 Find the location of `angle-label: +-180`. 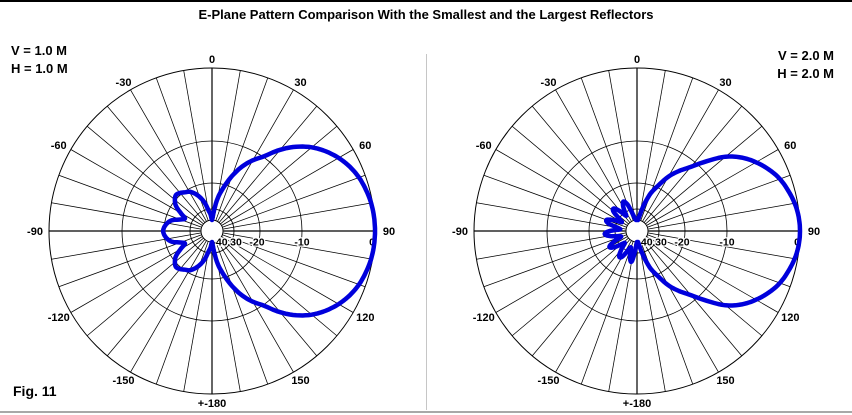

angle-label: +-180 is located at coordinates (212, 404).